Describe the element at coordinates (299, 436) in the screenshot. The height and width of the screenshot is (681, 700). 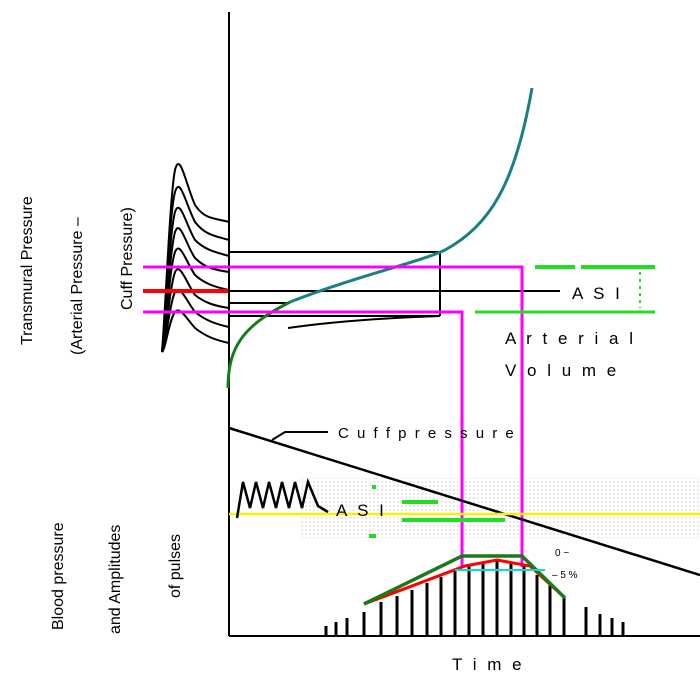
I see `cuff-pressure-pointer` at that location.